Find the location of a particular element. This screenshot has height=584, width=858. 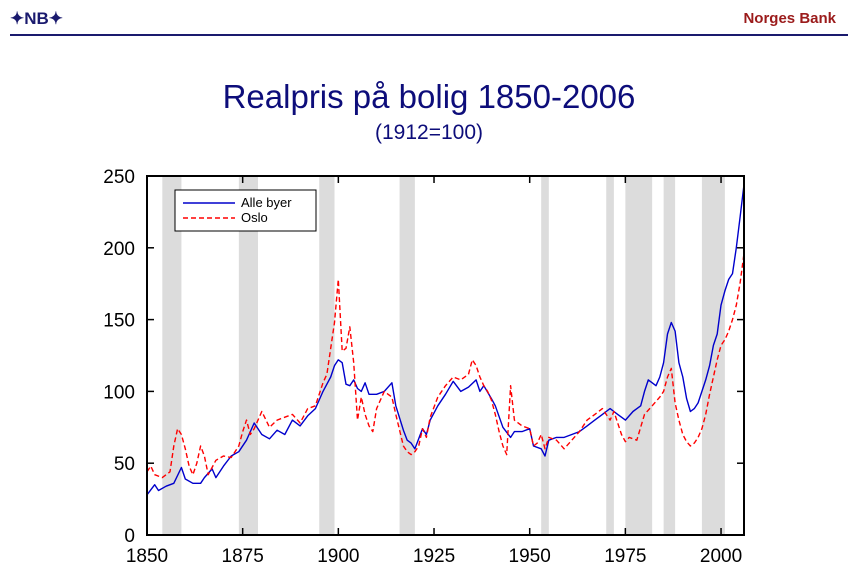

y-tick-label: 50 is located at coordinates (124, 464).